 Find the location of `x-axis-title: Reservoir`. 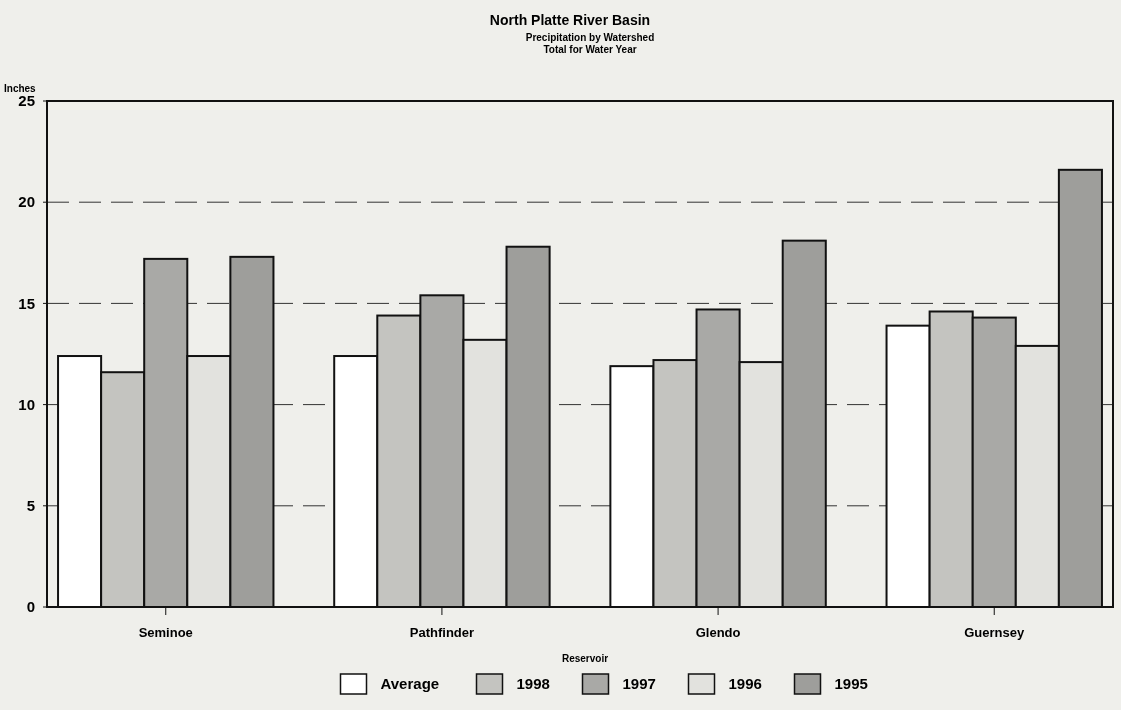

x-axis-title: Reservoir is located at coordinates (585, 658).